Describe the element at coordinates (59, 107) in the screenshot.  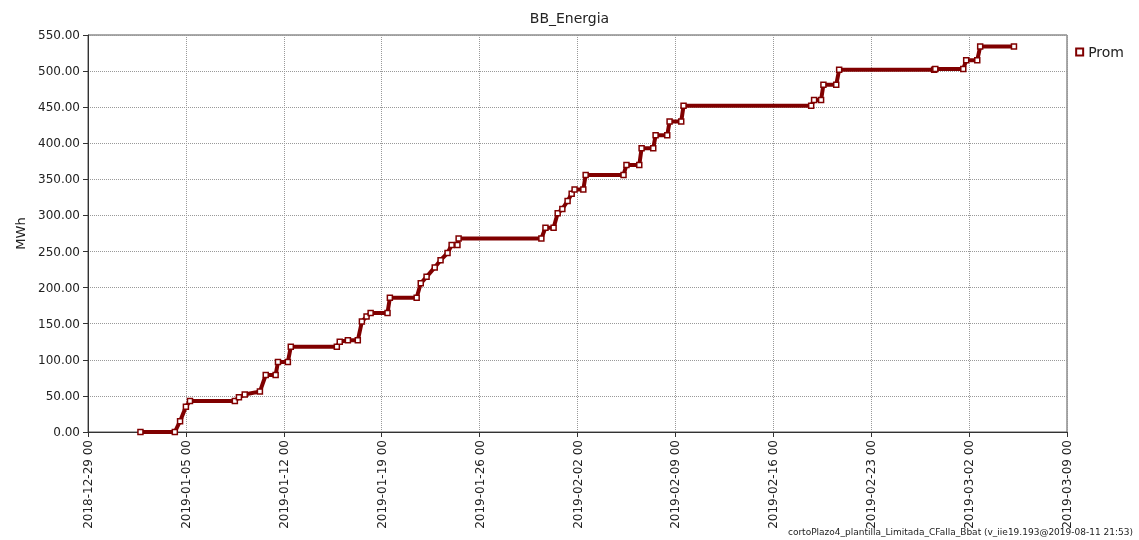
I see `y-tick-label: 450.00` at that location.